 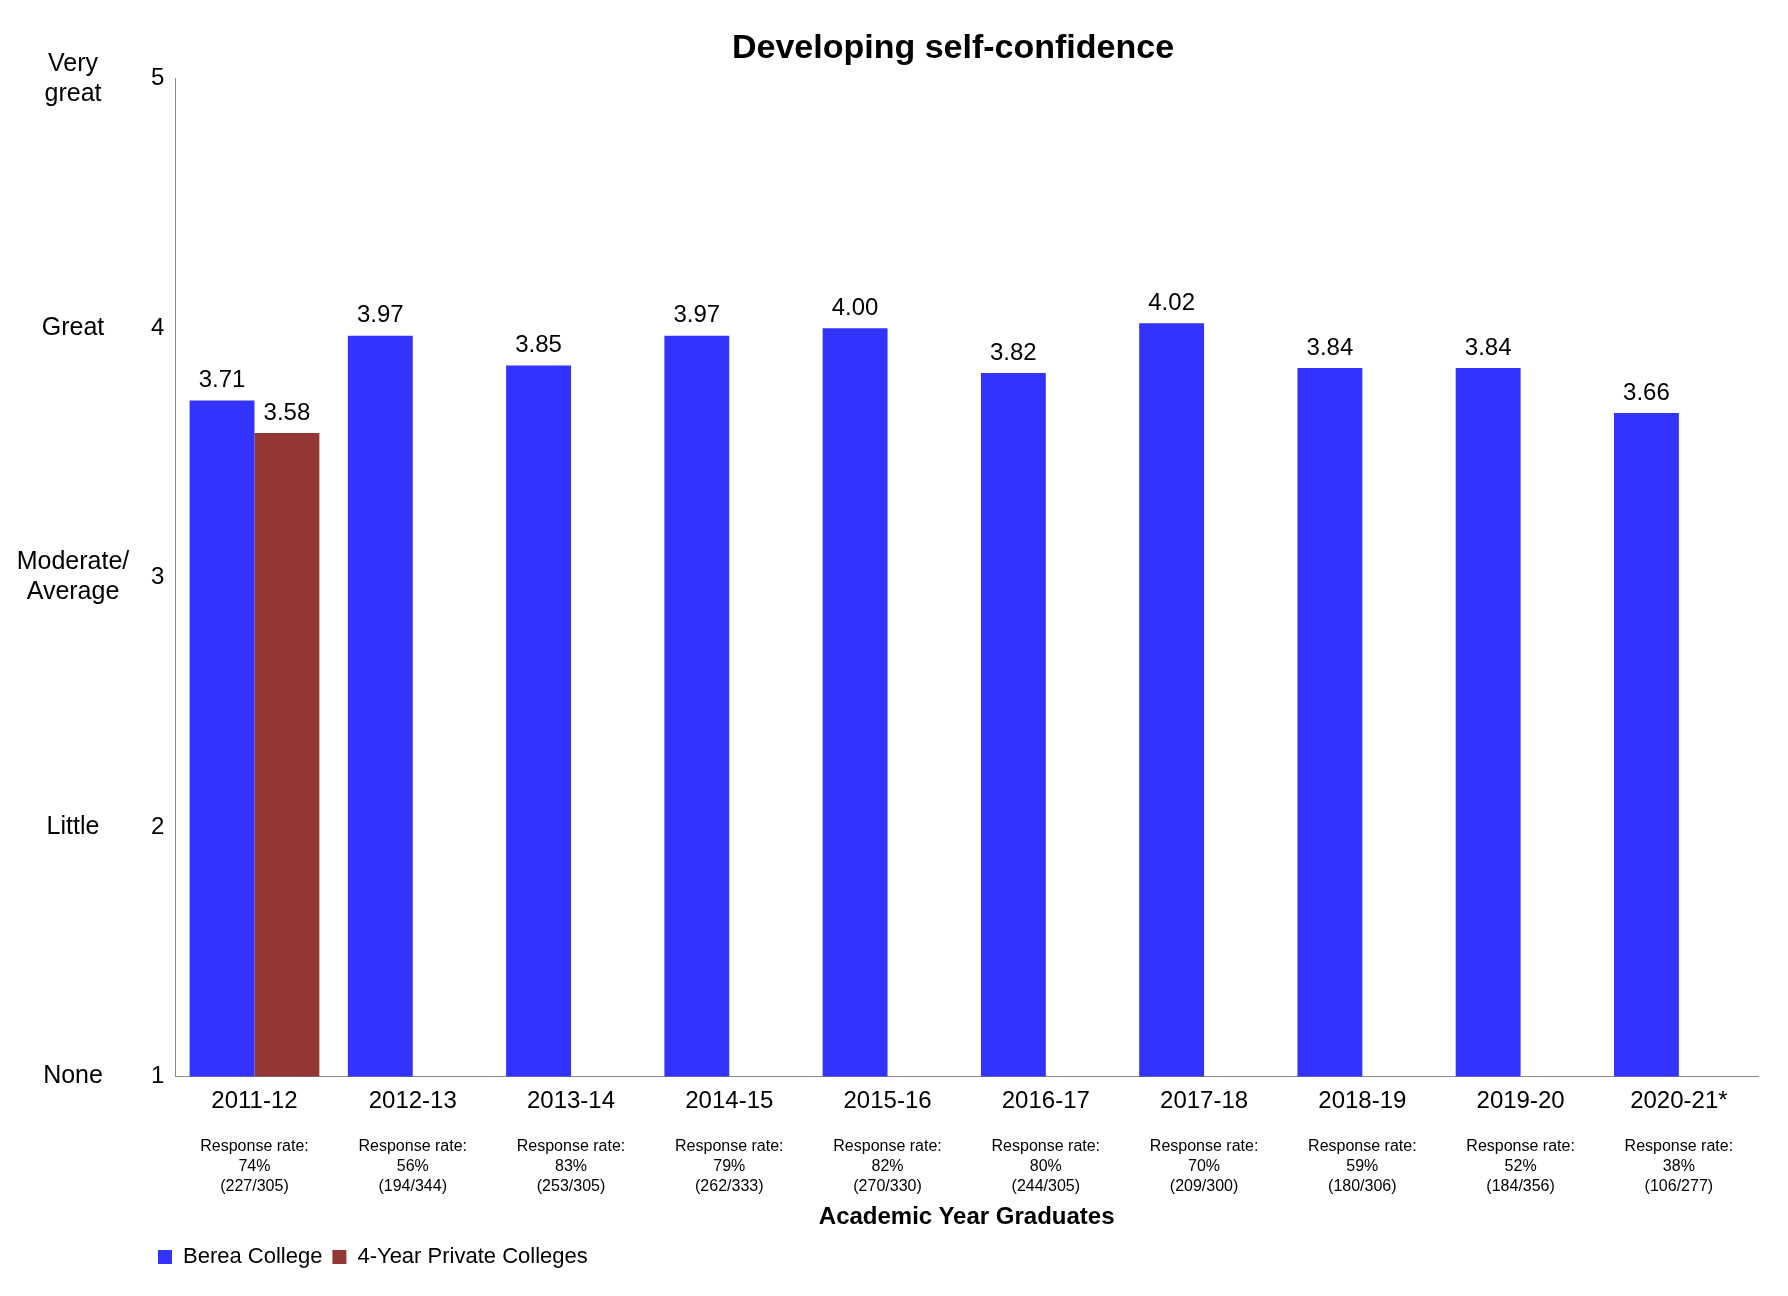 What do you see at coordinates (1046, 1165) in the screenshot?
I see `annotation: Response rate: 80% (244/305)` at bounding box center [1046, 1165].